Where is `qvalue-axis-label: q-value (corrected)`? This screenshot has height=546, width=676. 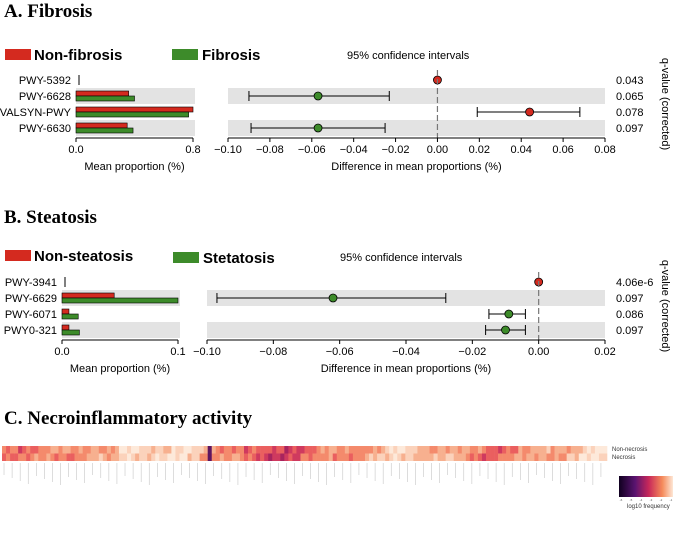
qvalue-axis-label: q-value (corrected) is located at coordinates (665, 104).